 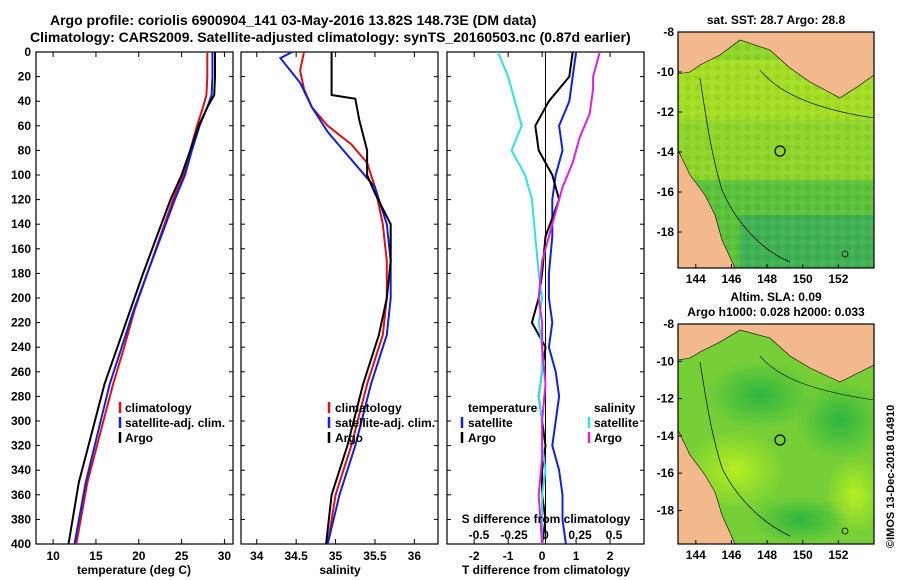 I want to click on sla-map-axes: 144 146 148 150 152 -8 -10 -12 -14 -16 -18, so click(x=753, y=439).